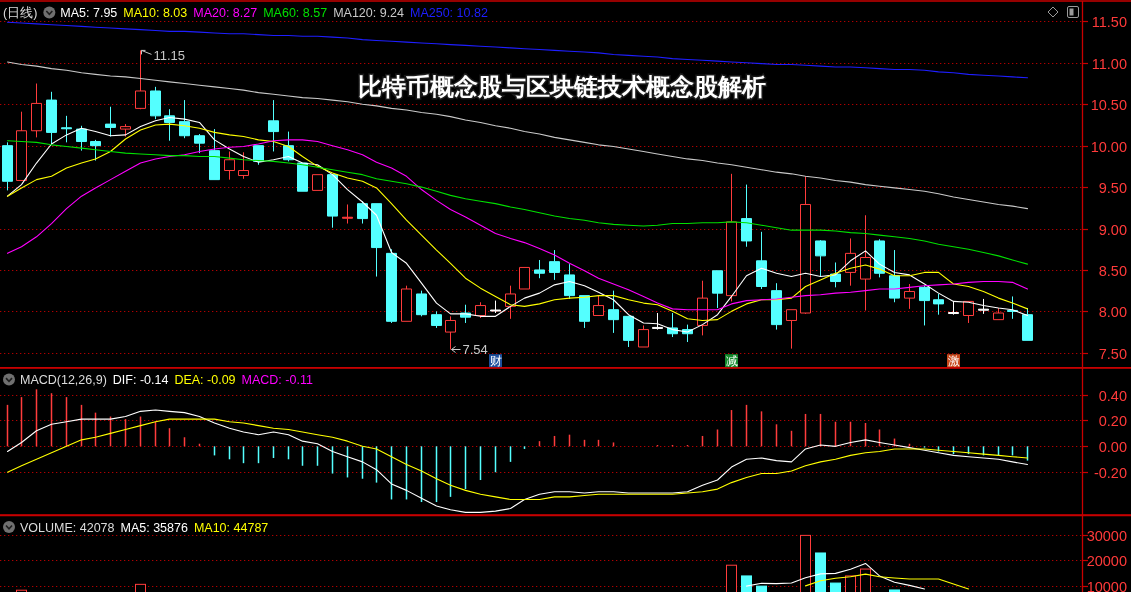  What do you see at coordinates (562, 86) in the screenshot?
I see `text: 比特币概念股与区块链技术概念股解析` at bounding box center [562, 86].